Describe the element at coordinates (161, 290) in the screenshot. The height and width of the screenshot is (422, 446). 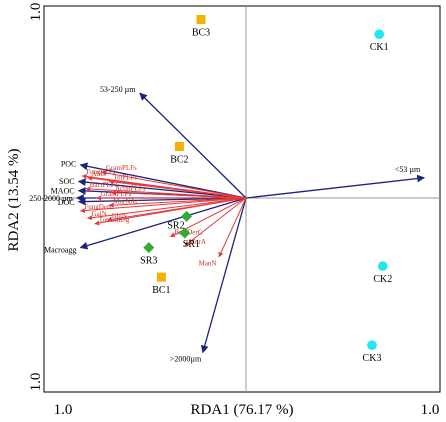
I see `site-label-bc1: BC1` at that location.